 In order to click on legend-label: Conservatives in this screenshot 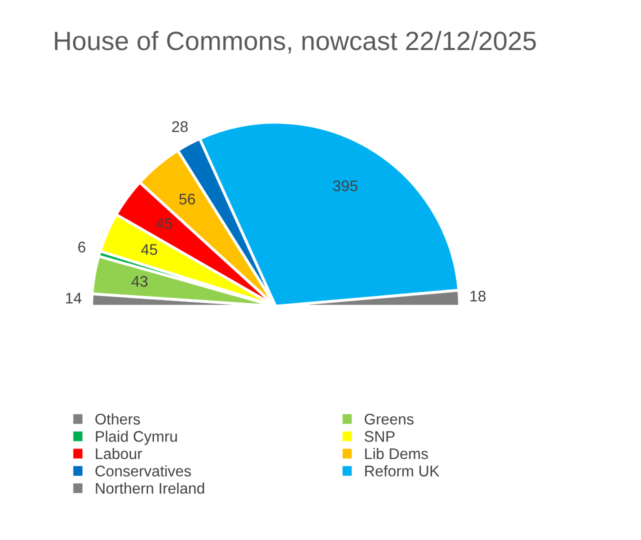, I will do `click(143, 470)`.